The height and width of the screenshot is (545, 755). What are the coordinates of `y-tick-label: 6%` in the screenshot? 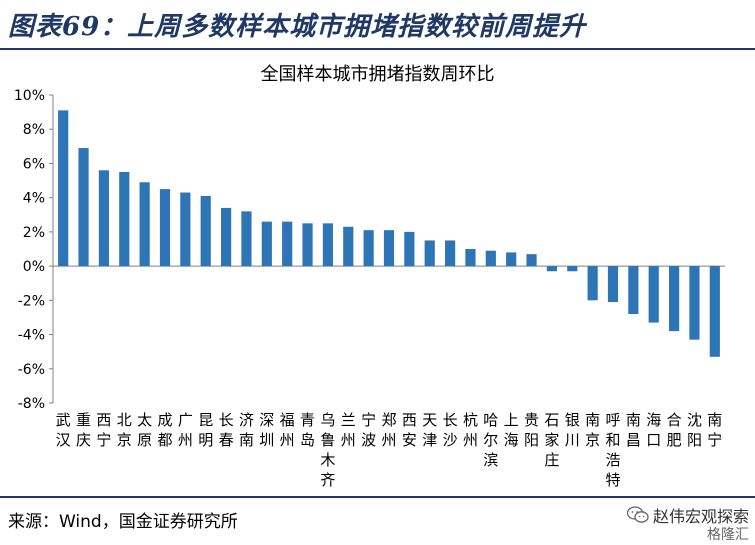 It's located at (34, 164).